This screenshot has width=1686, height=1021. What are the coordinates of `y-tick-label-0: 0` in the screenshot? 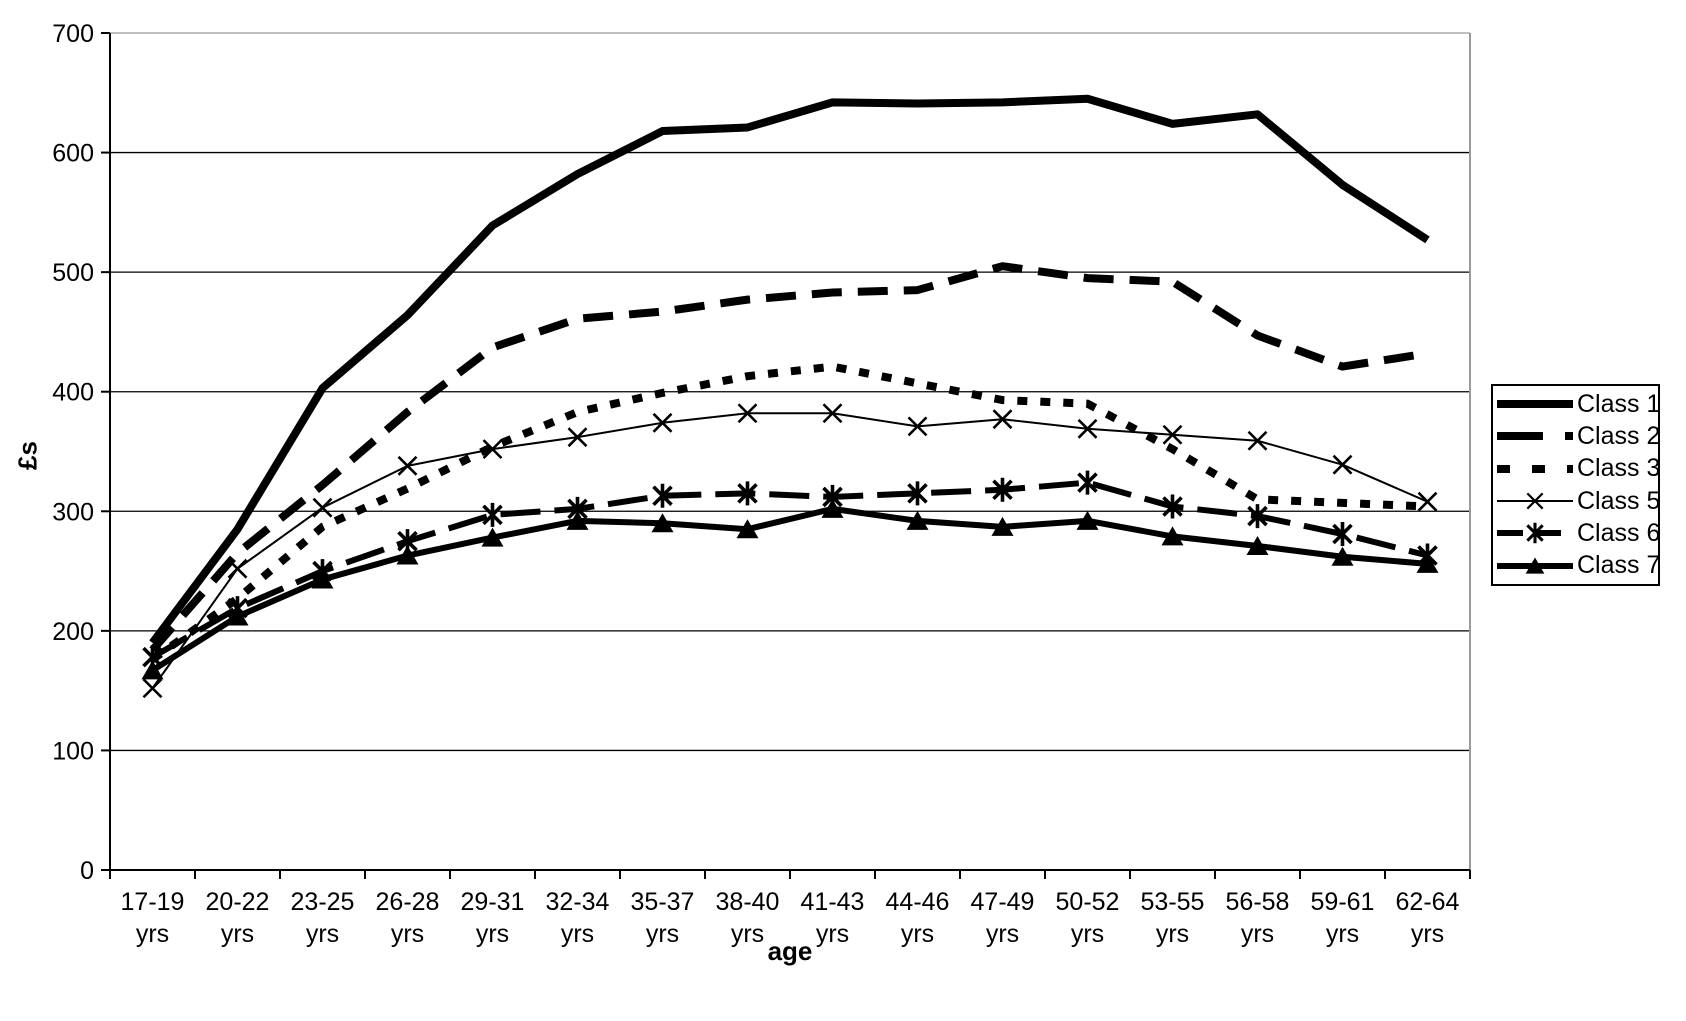 It's located at (87, 871).